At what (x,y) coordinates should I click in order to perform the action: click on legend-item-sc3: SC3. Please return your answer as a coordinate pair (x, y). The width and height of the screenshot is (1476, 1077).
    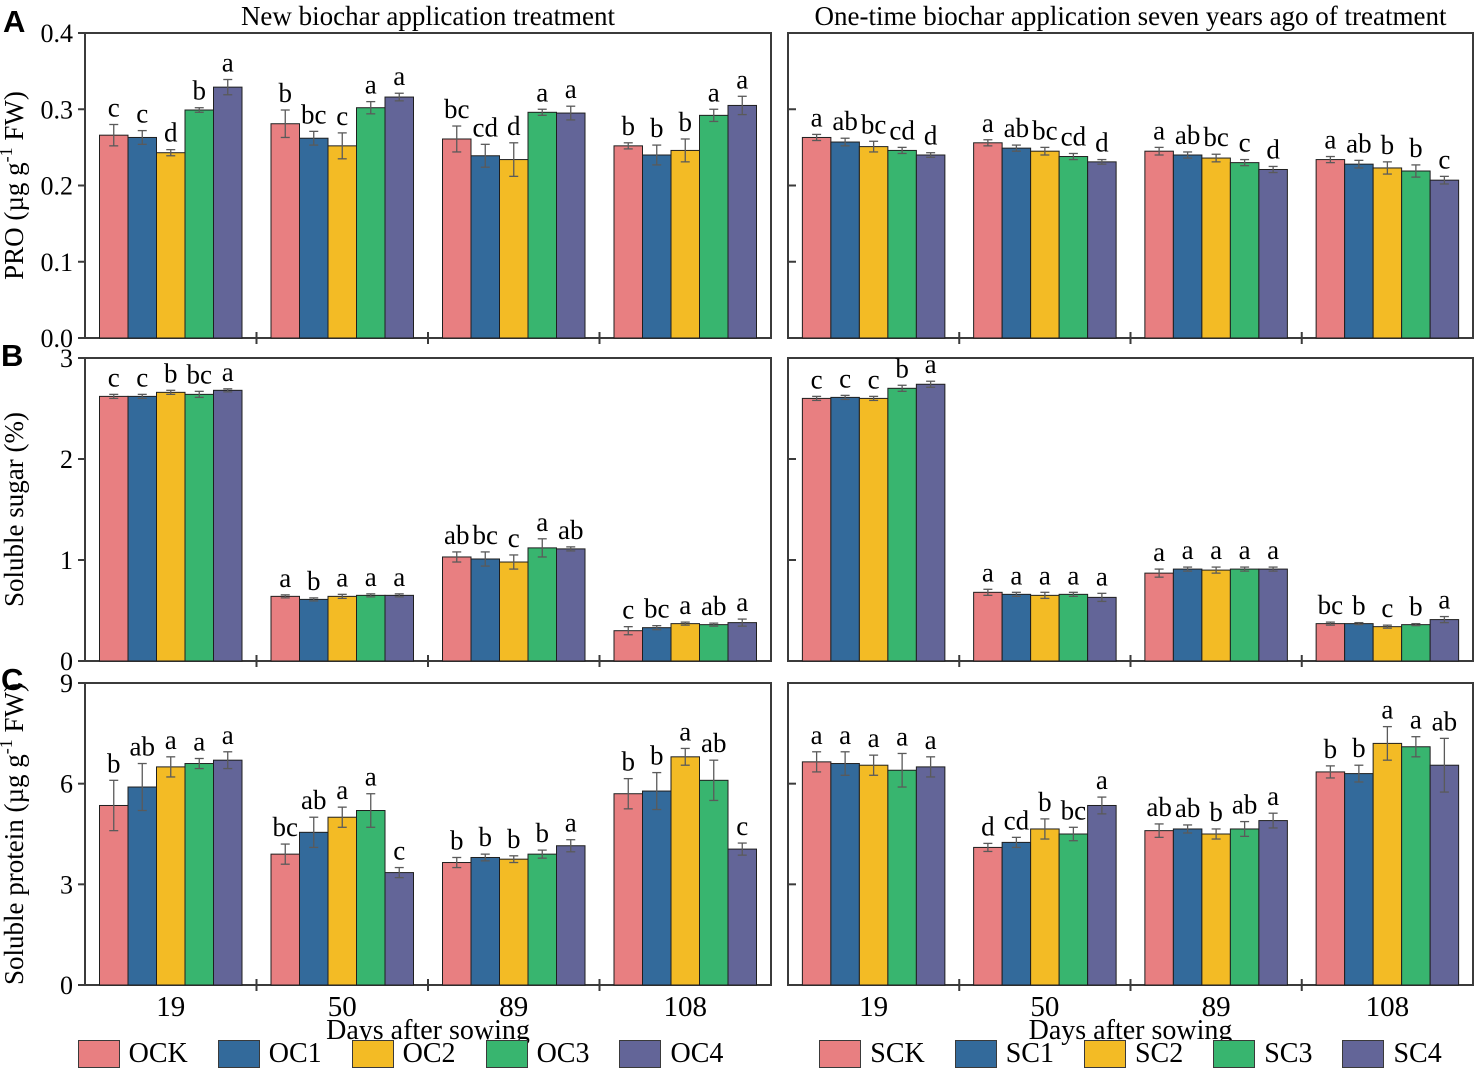
    Looking at the image, I should click on (1262, 1054).